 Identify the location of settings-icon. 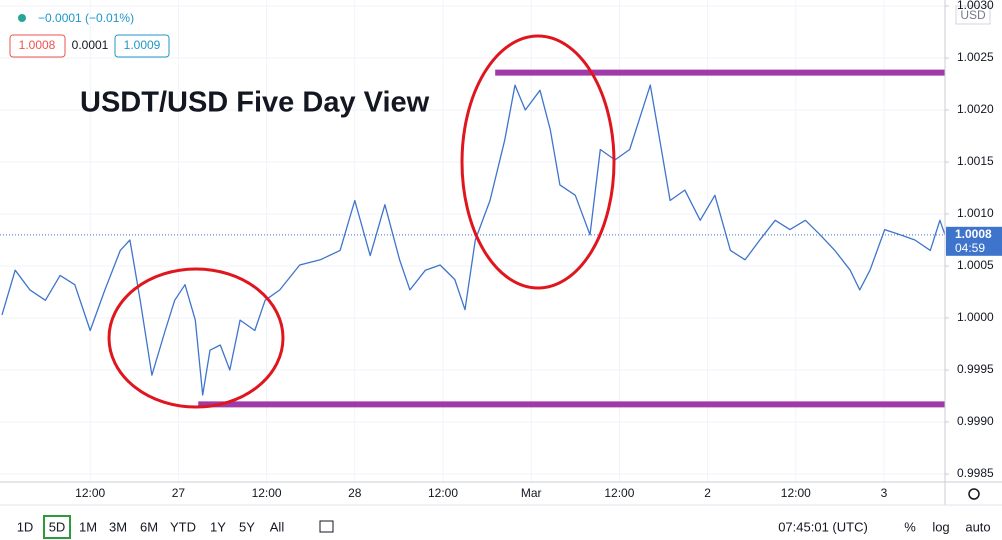
(974, 494).